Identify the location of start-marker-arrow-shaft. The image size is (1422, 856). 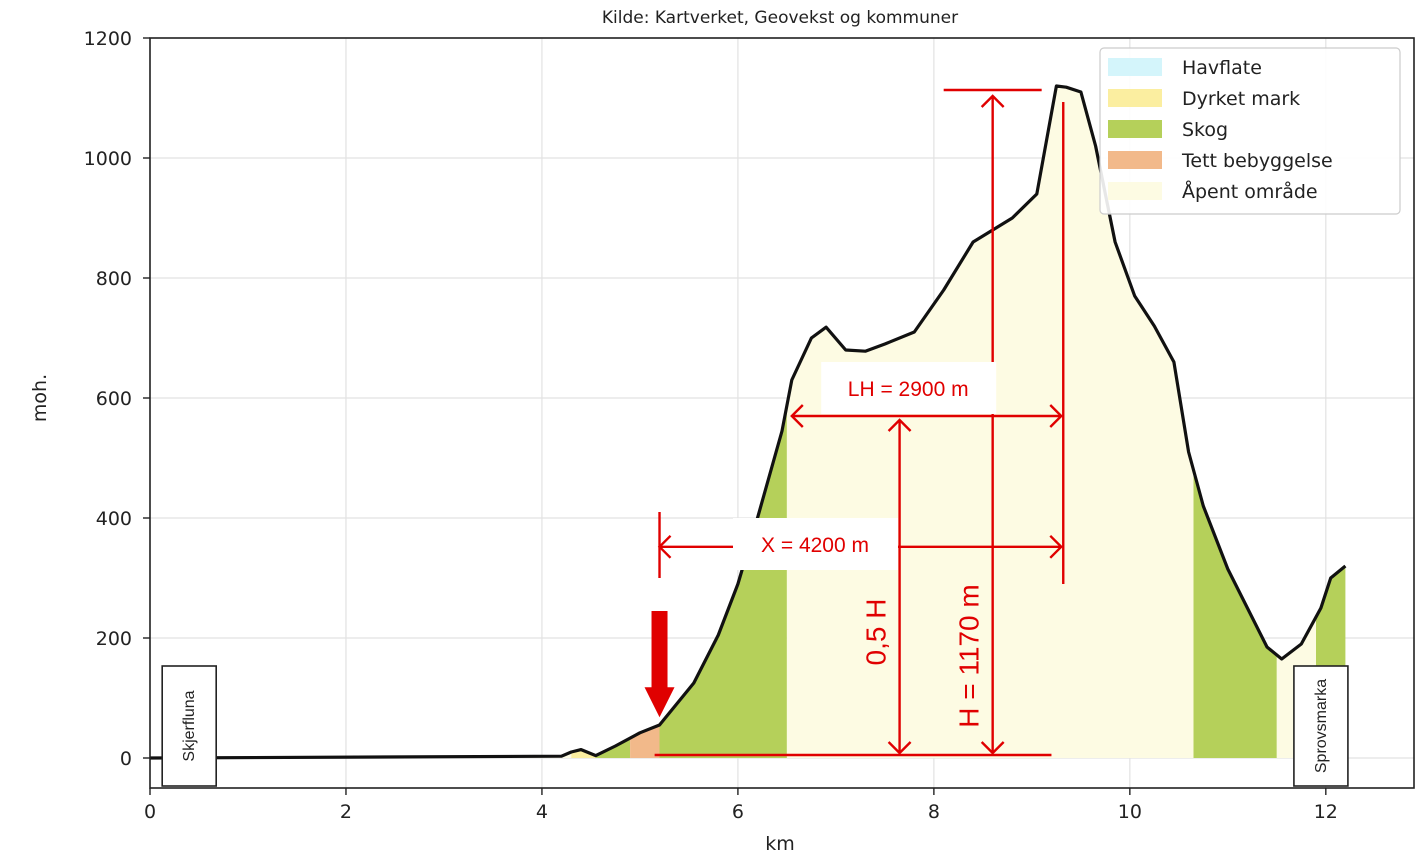
(659, 650).